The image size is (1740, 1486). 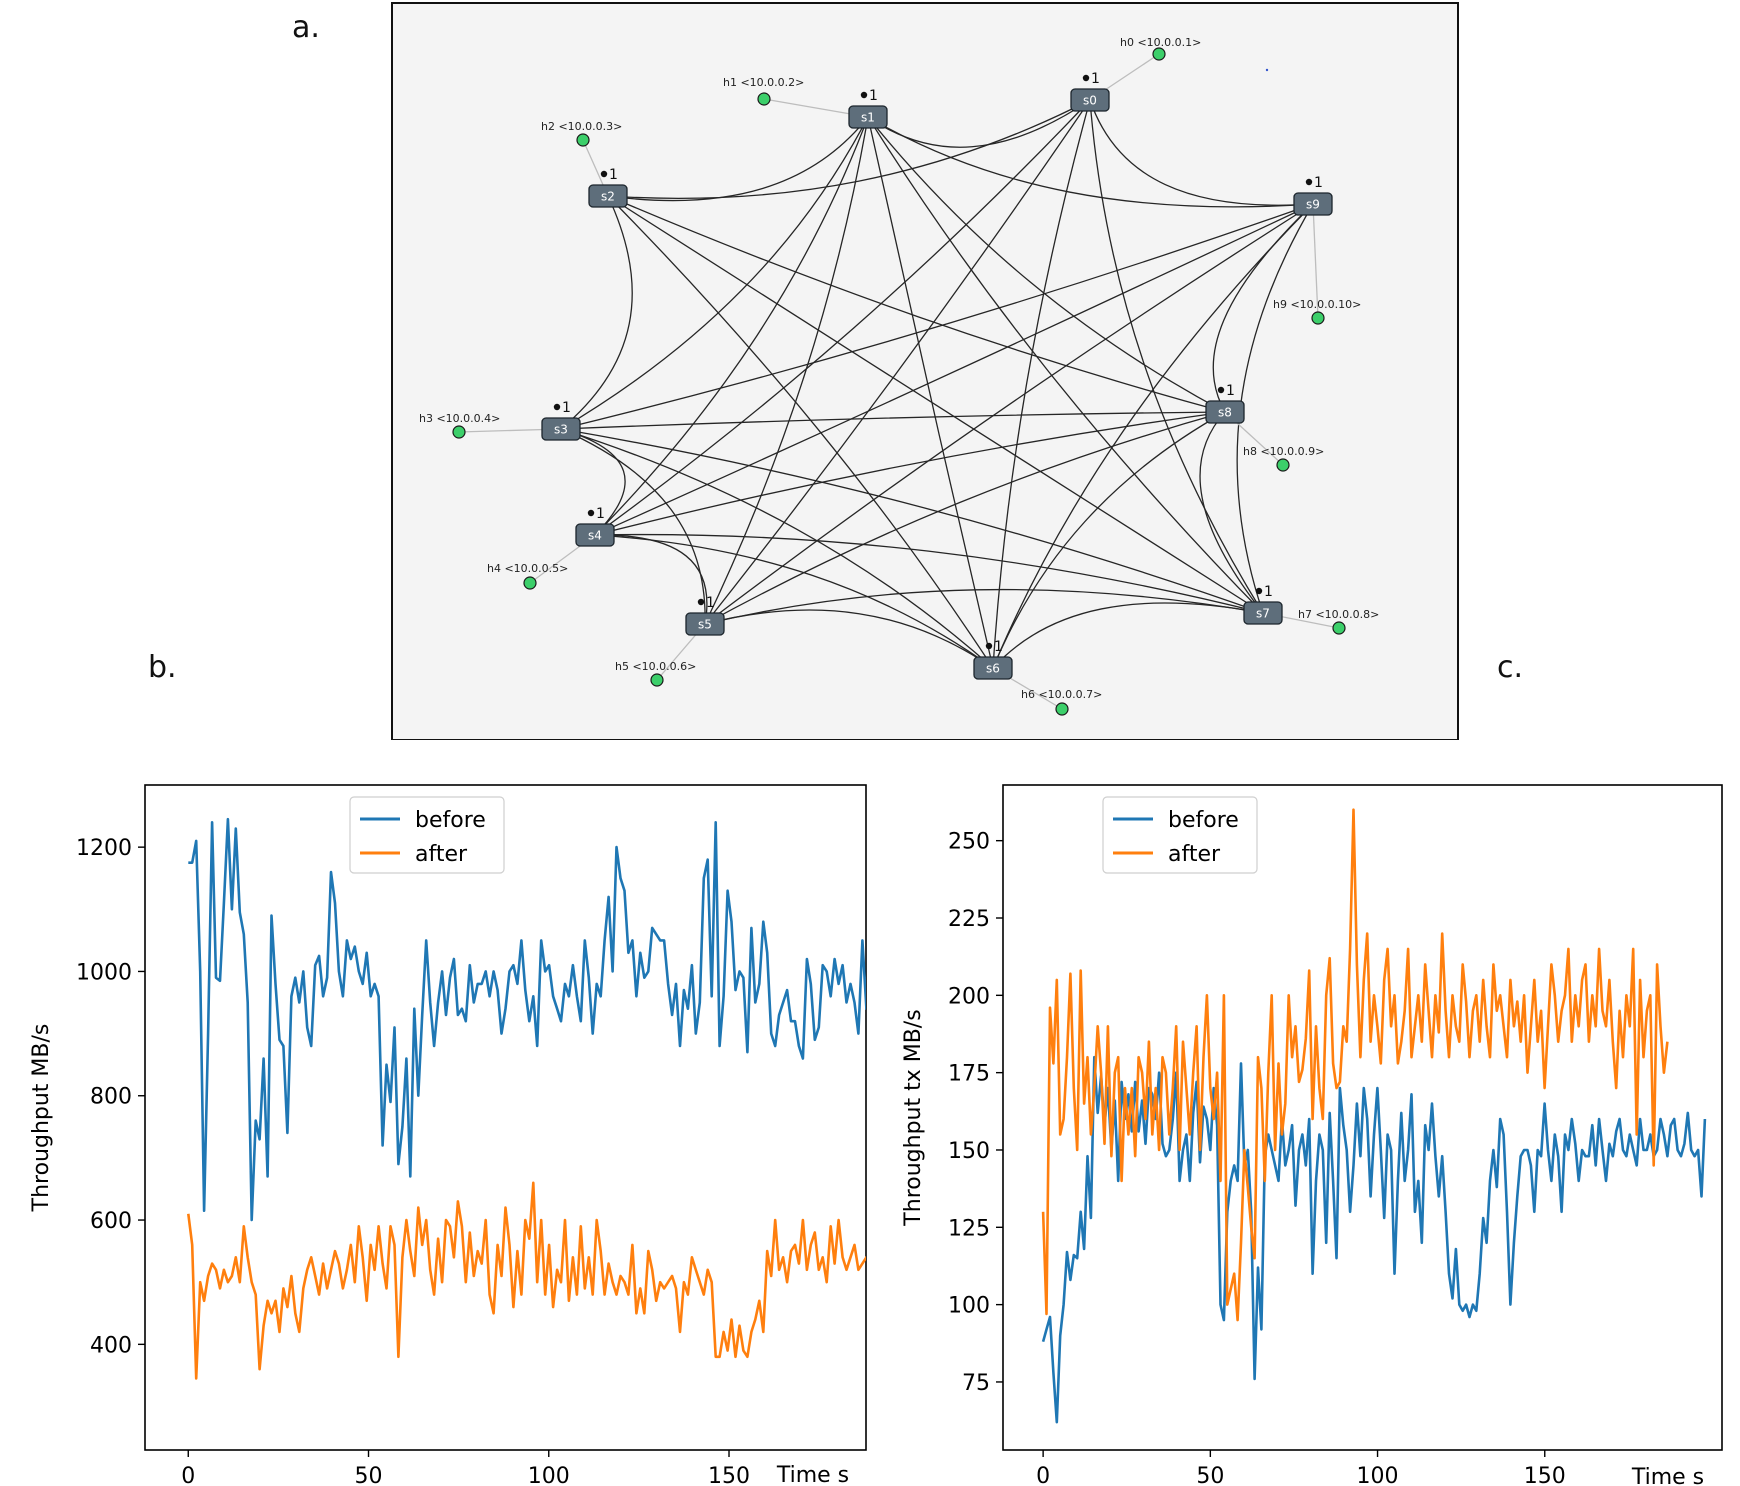 I want to click on switch-s4: s4 1, so click(x=595, y=526).